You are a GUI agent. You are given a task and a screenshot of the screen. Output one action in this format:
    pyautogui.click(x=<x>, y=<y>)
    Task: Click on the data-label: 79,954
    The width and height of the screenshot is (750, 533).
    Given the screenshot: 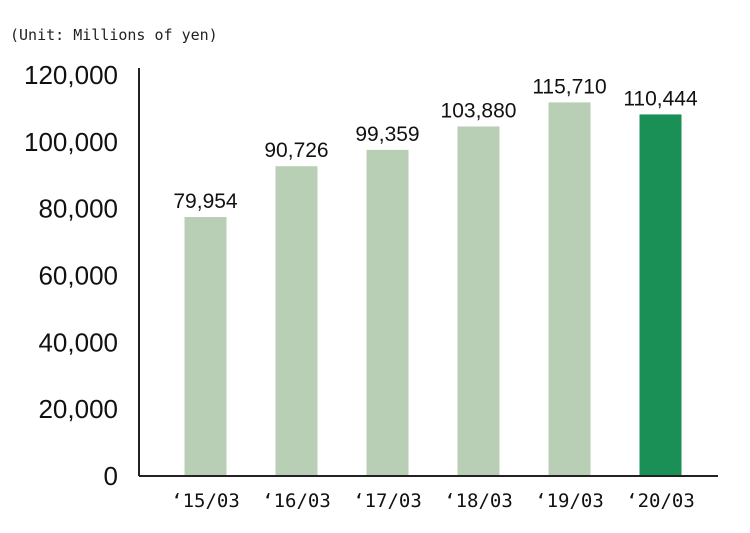 What is the action you would take?
    pyautogui.click(x=205, y=201)
    